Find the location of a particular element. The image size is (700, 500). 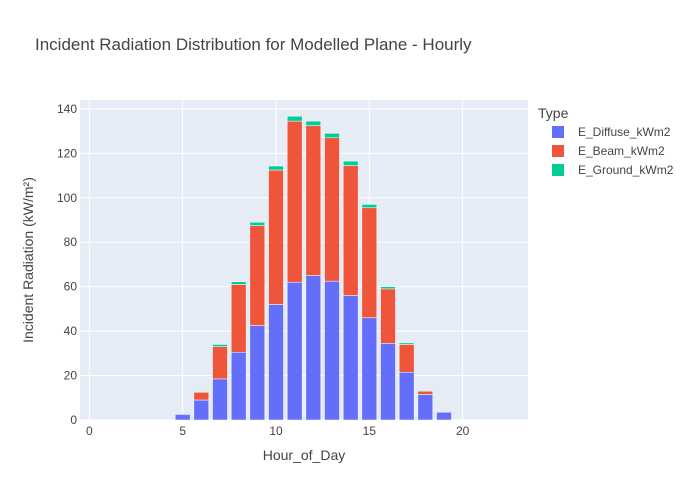

legend-label: E_Beam_kWm2 is located at coordinates (621, 151).